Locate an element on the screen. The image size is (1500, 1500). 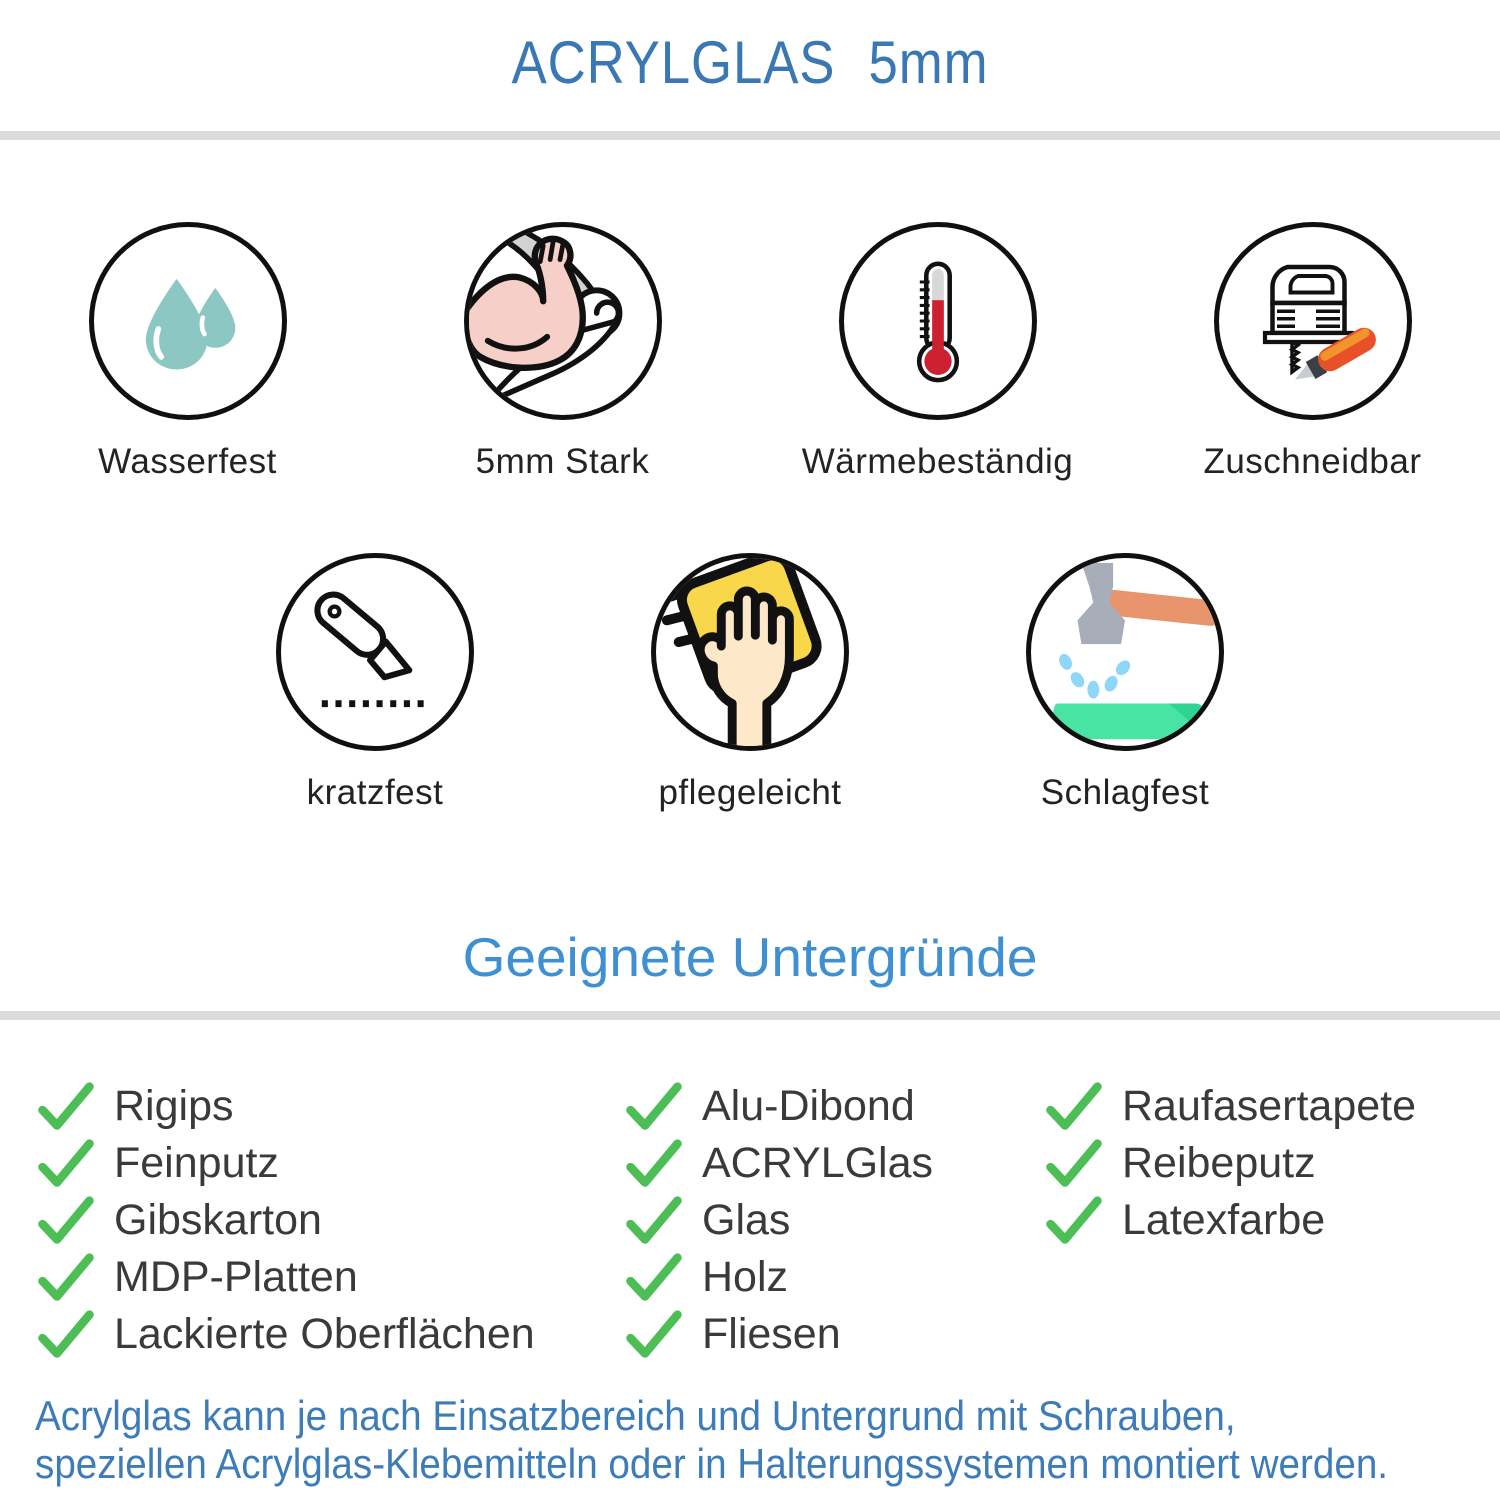
list-item-label: Feinputz is located at coordinates (196, 1163).